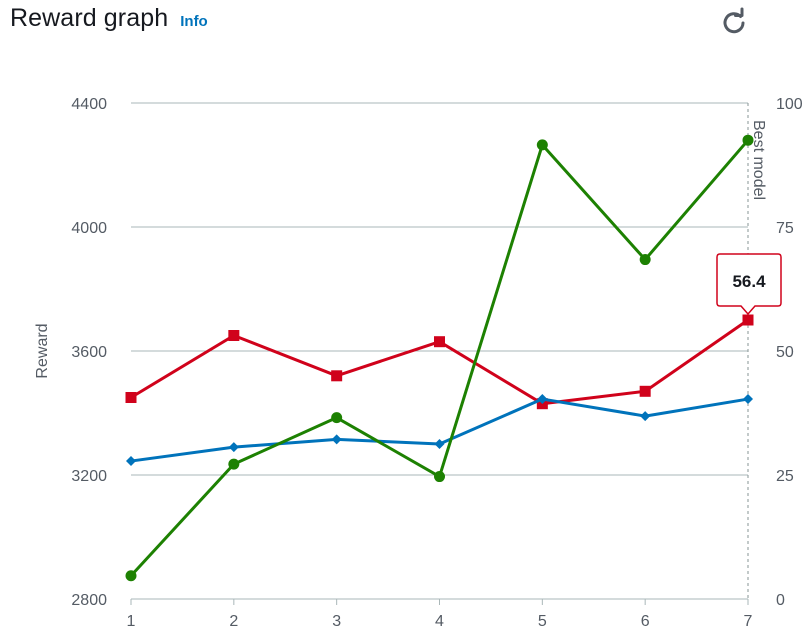  I want to click on y-tick-label: 2800, so click(89, 600).